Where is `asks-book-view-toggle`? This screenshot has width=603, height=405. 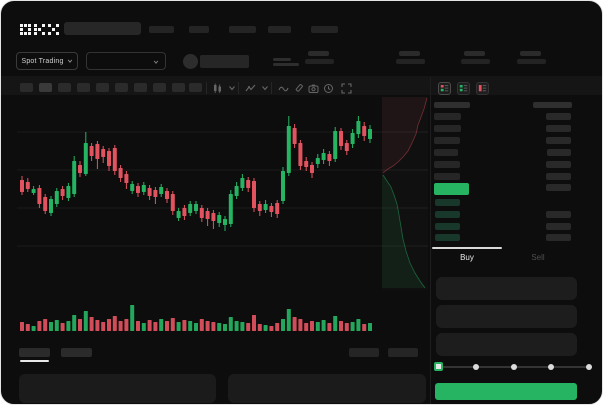
asks-book-view-toggle is located at coordinates (482, 88).